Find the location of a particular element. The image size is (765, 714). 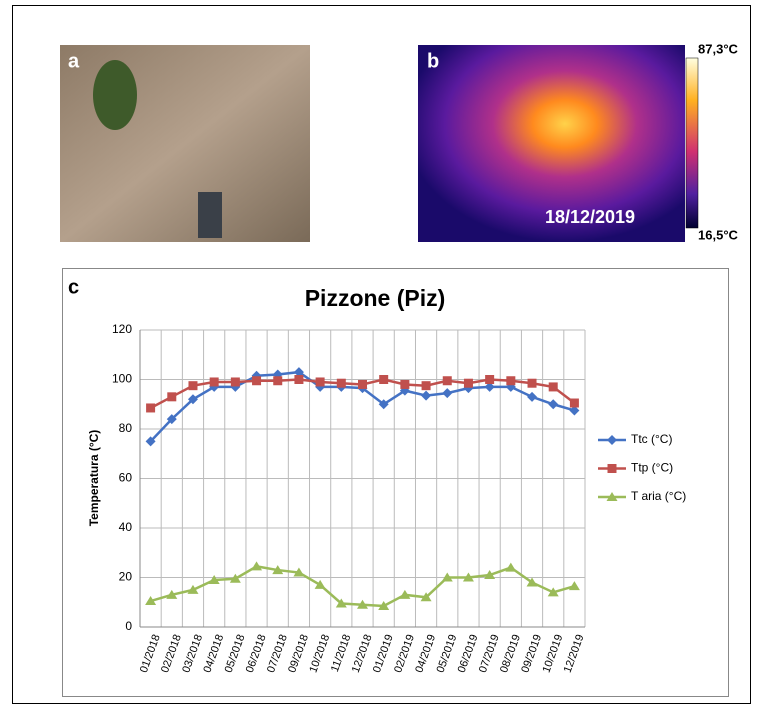

panel-label: a is located at coordinates (74, 61).